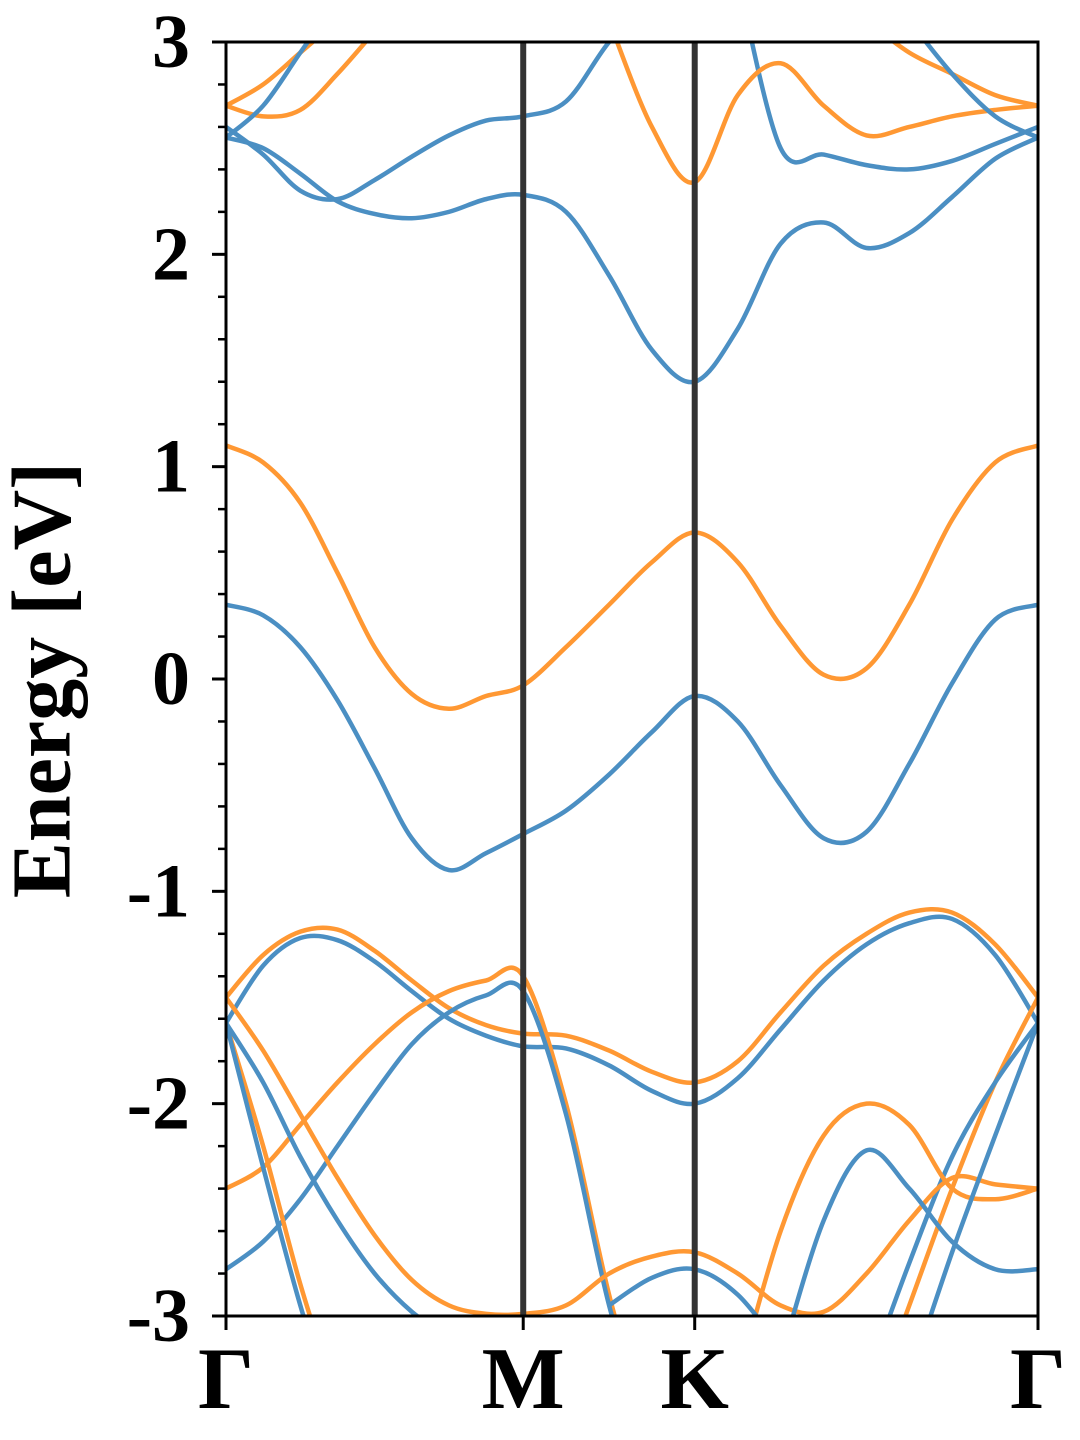 This screenshot has width=1080, height=1440. Describe the element at coordinates (158, 1104) in the screenshot. I see `y-tick-label: -2` at that location.